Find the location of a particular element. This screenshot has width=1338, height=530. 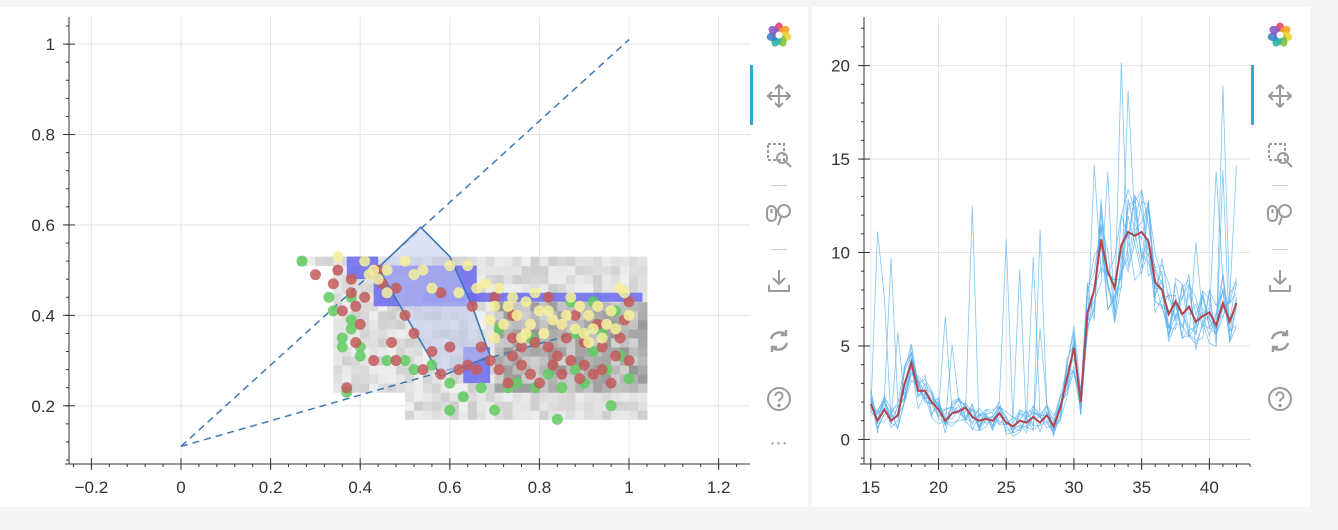

mean-line is located at coordinates (1053, 329).